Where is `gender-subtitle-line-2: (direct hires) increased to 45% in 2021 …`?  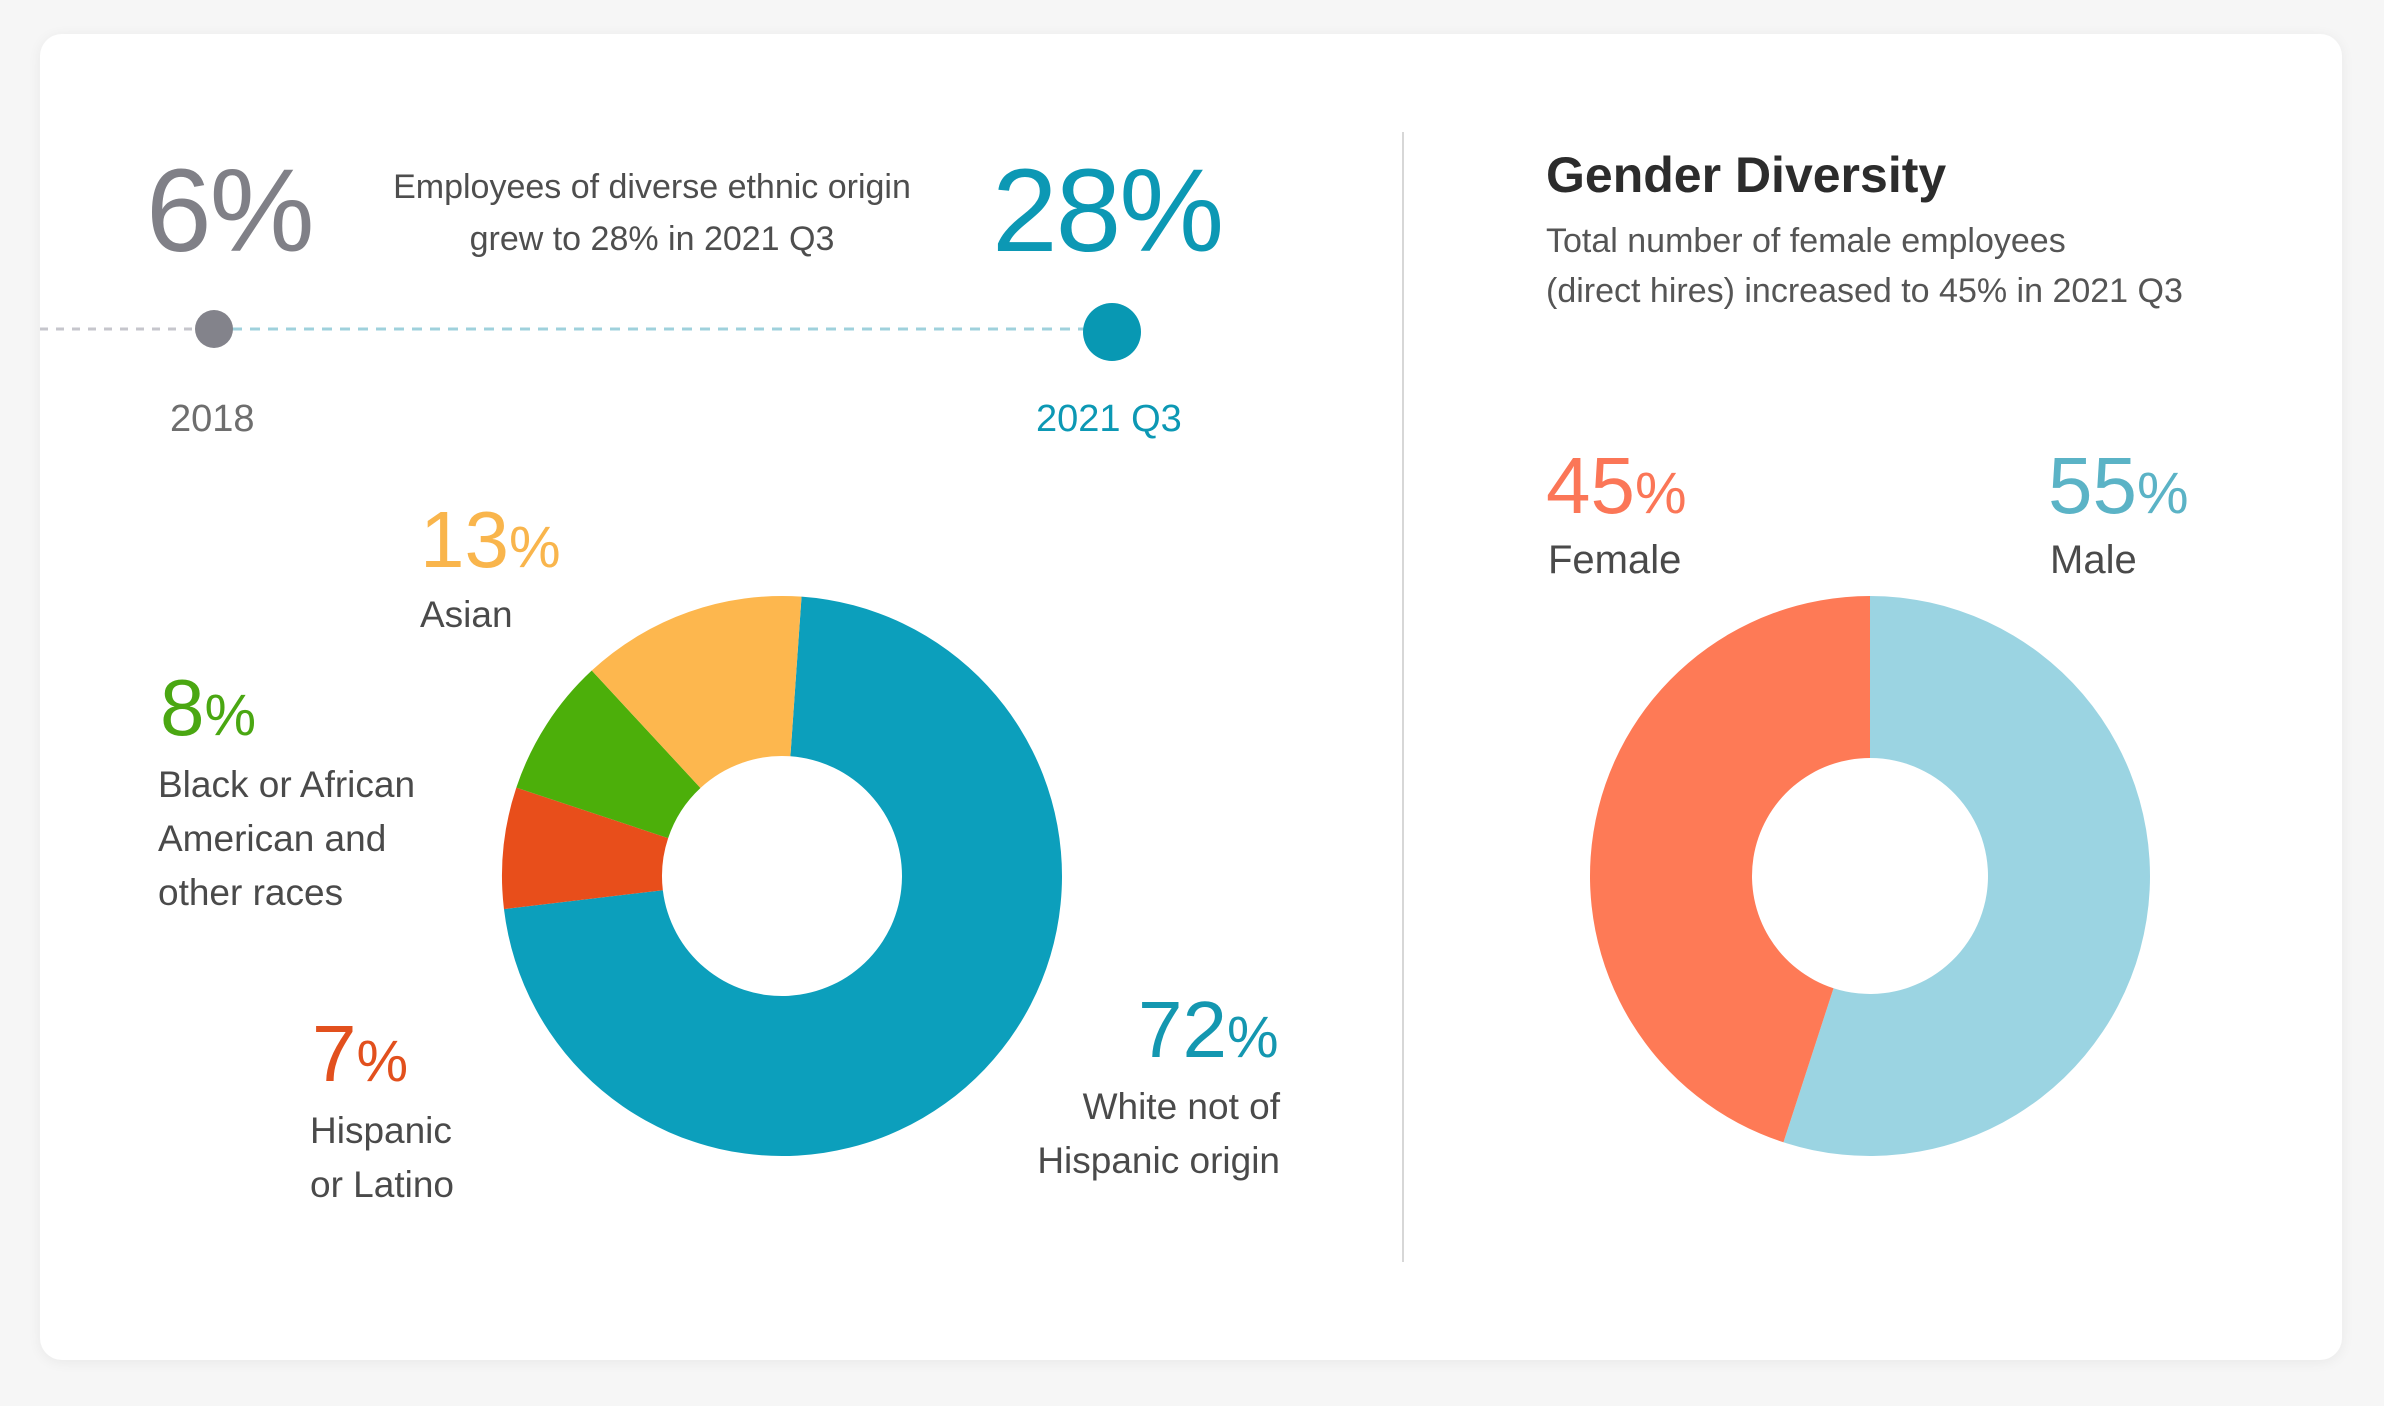
gender-subtitle-line-2: (direct hires) increased to 45% in 2021 … is located at coordinates (1864, 291).